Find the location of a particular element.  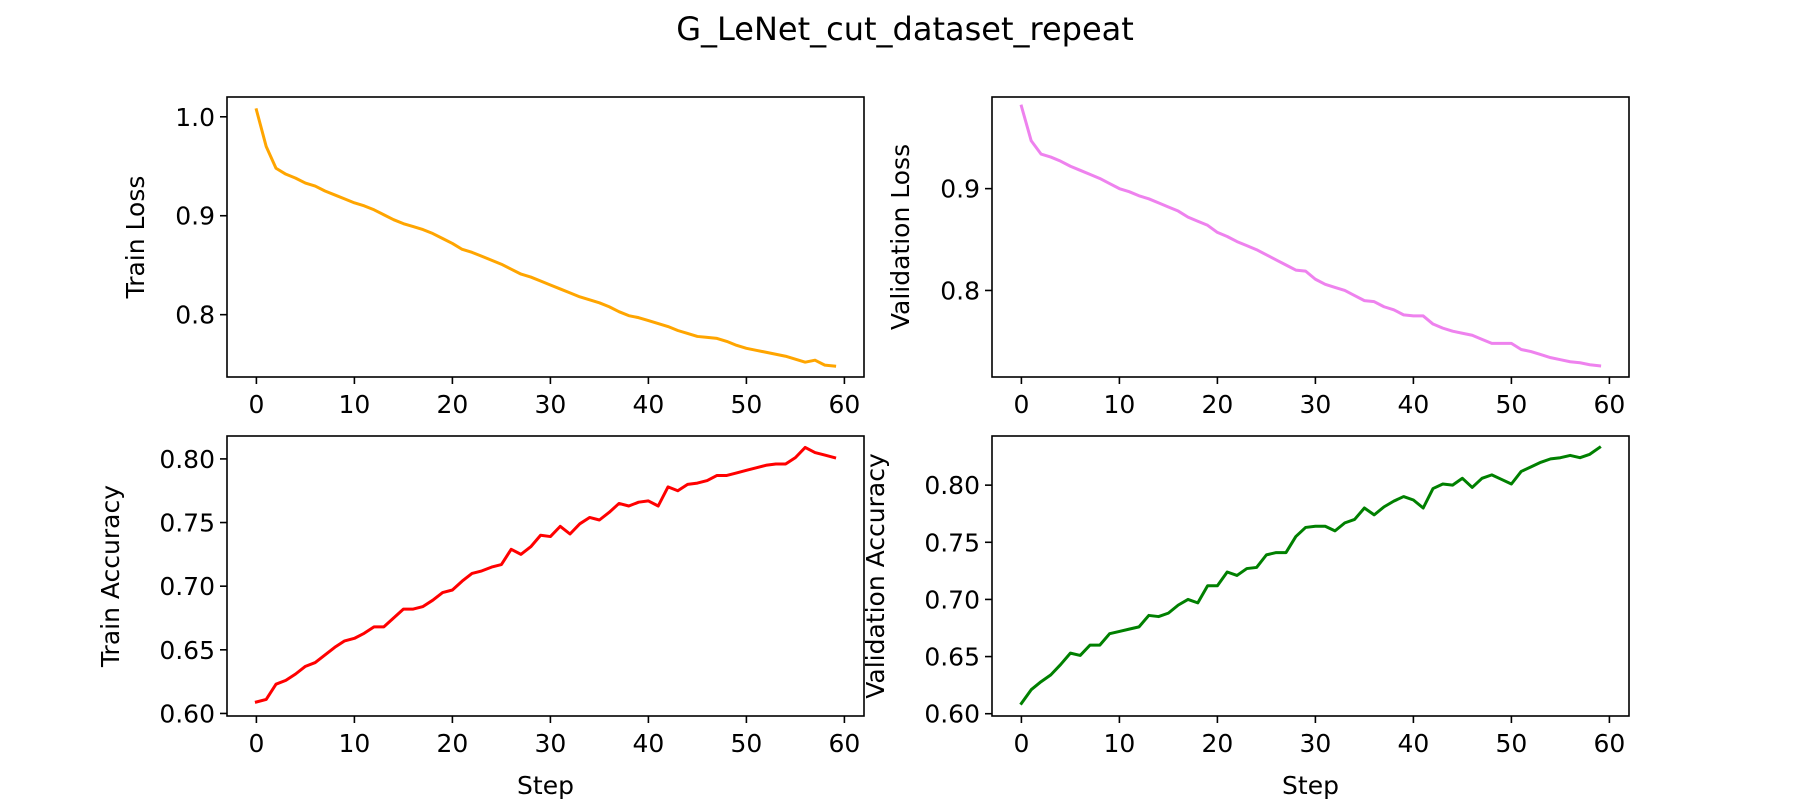

x-tick-label: 10 is located at coordinates (1119, 404).